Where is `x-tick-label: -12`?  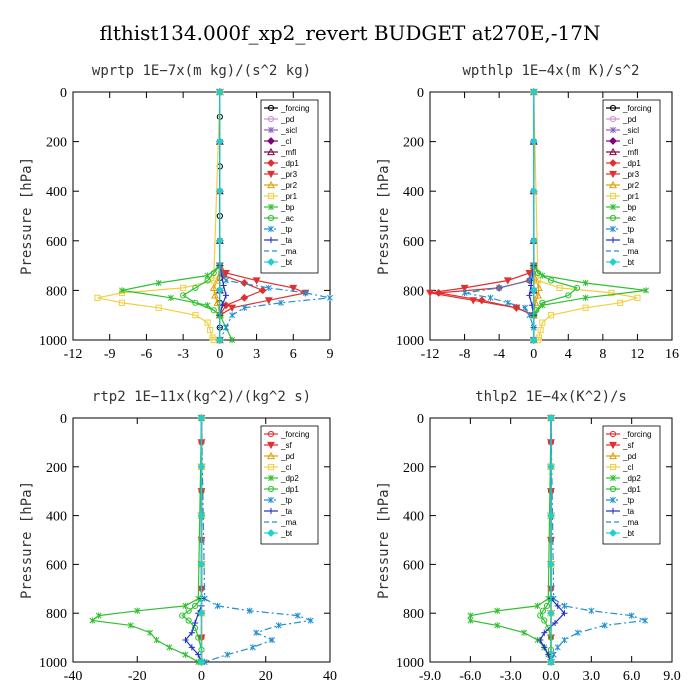 x-tick-label: -12 is located at coordinates (430, 354).